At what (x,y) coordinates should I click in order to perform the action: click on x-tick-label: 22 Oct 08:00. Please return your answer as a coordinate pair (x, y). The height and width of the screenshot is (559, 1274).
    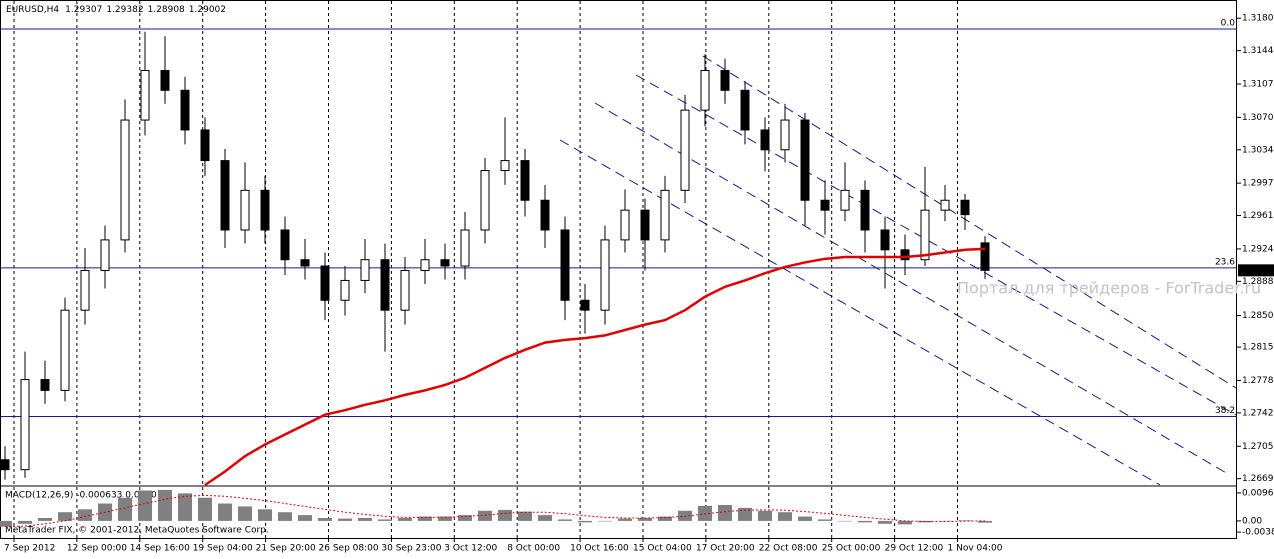
    Looking at the image, I should click on (788, 549).